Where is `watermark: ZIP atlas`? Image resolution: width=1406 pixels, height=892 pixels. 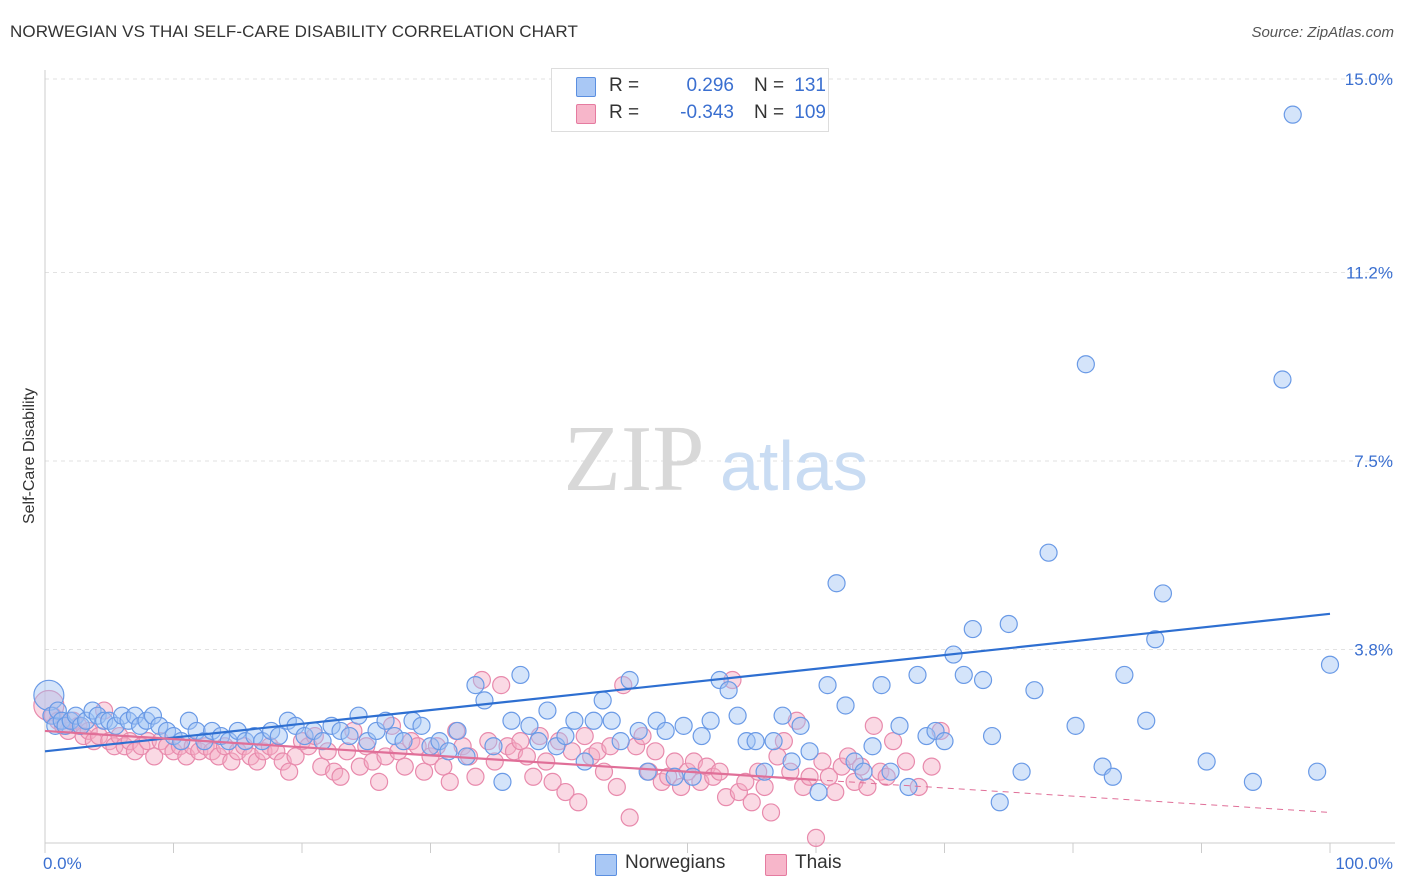
watermark: ZIP atlas is located at coordinates (716, 459).